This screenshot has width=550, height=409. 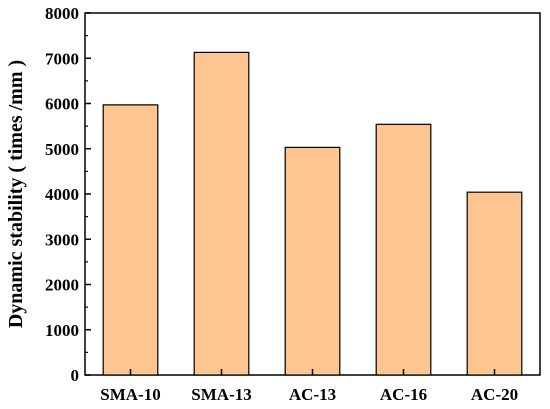 I want to click on x-axis: SMA-10 SMA-13 AC-13 AC-16 AC-20, so click(x=309, y=386).